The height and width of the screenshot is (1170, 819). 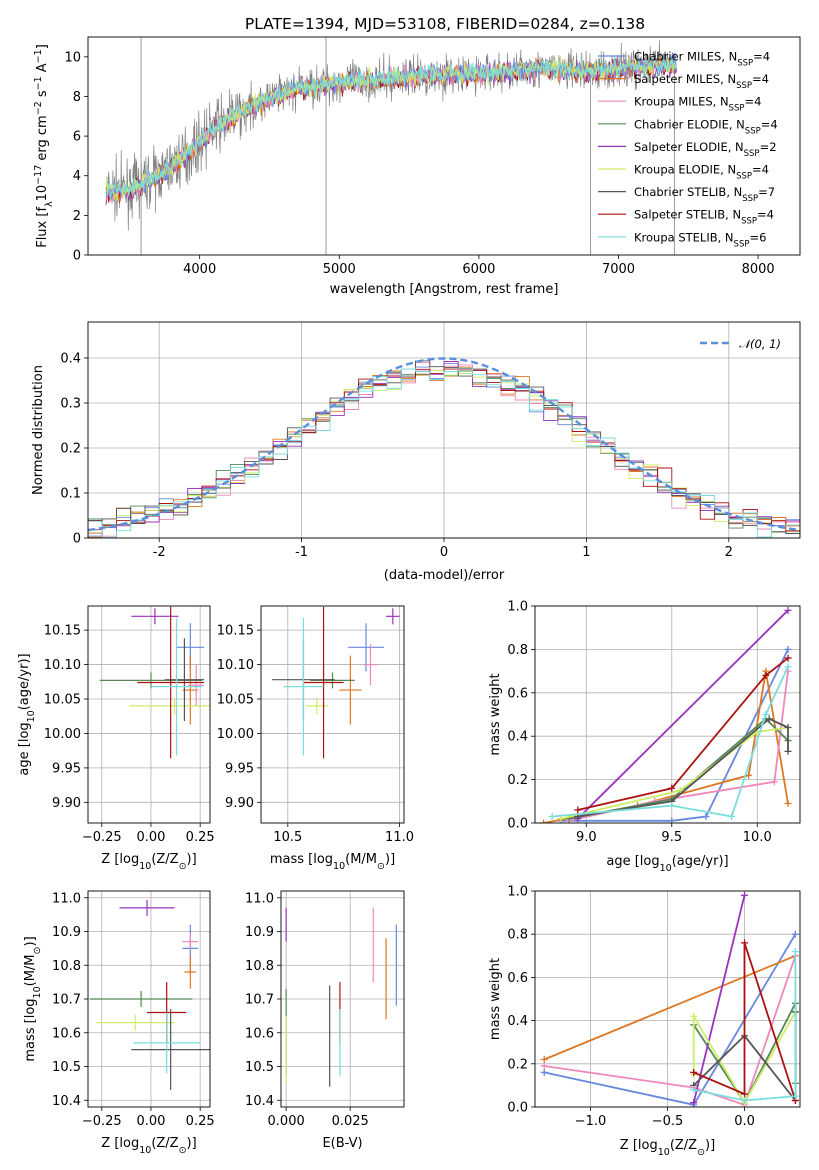 What do you see at coordinates (670, 742) in the screenshot?
I see `weight-line-kroupa_stelib` at bounding box center [670, 742].